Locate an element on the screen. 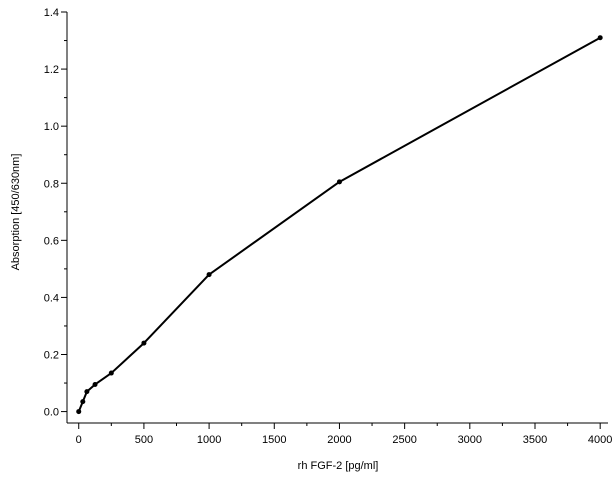 Image resolution: width=613 pixels, height=479 pixels. y-tick-label: 0.0 is located at coordinates (51, 413).